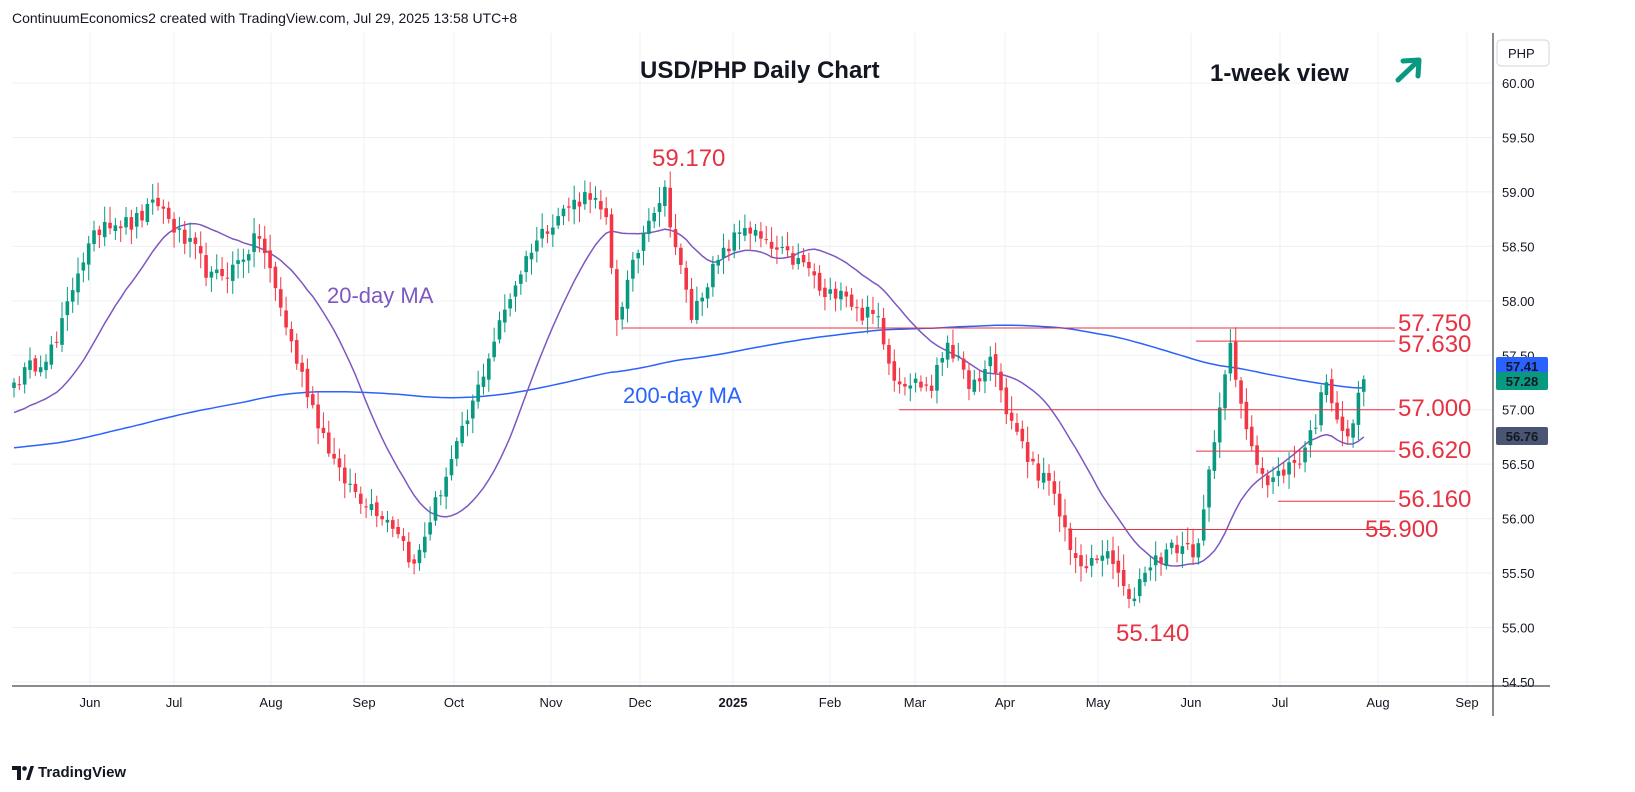  Describe the element at coordinates (1518, 246) in the screenshot. I see `y-tick-label: 58.50` at that location.